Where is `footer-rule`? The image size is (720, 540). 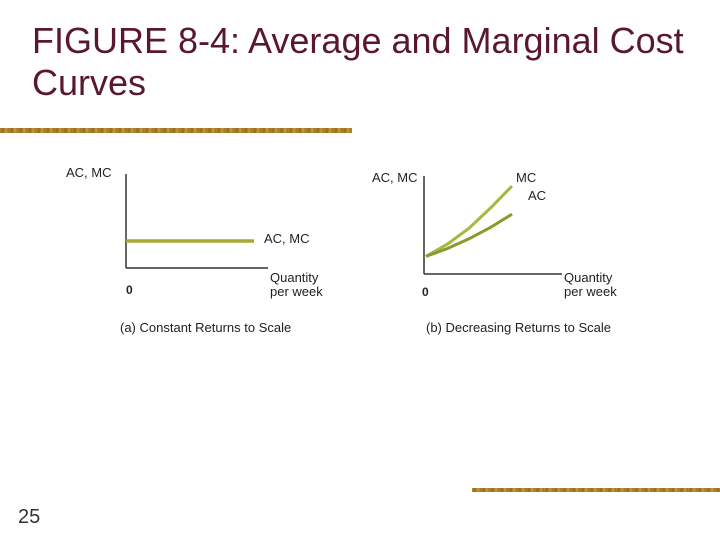 footer-rule is located at coordinates (596, 490).